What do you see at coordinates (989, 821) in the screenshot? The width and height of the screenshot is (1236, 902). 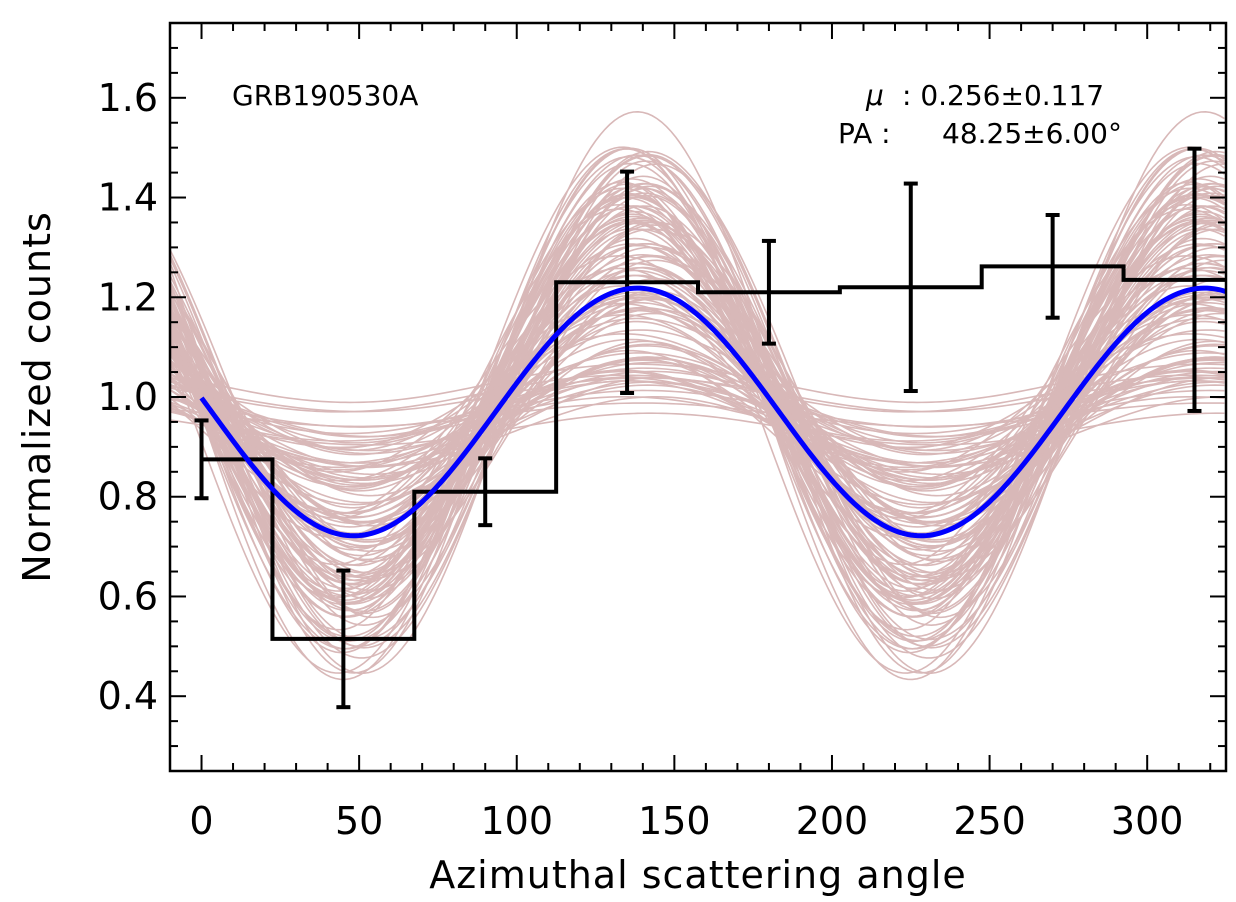 I see `x-tick-label: 250` at bounding box center [989, 821].